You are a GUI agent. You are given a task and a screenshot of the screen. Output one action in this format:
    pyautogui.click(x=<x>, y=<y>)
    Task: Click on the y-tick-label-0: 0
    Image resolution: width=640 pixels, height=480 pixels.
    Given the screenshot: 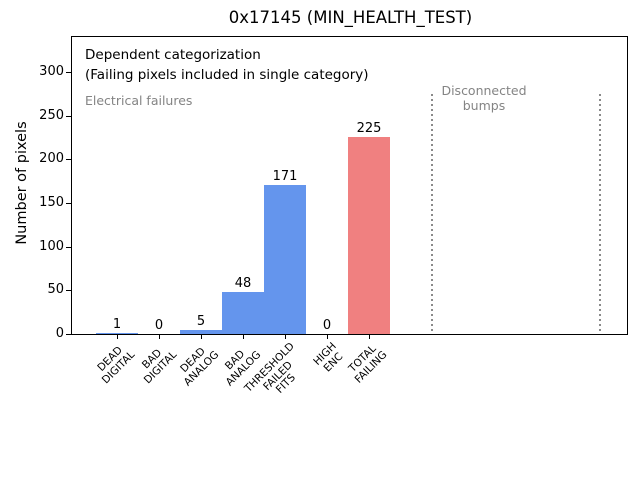 What is the action you would take?
    pyautogui.click(x=59, y=333)
    